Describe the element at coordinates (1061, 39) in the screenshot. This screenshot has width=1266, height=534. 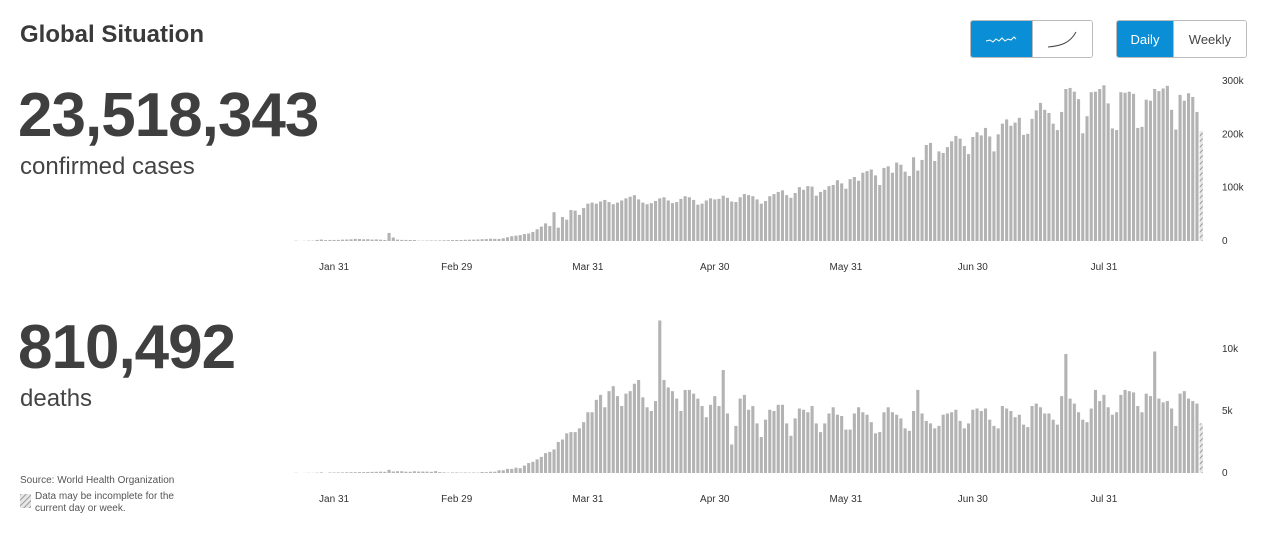
I see `cumulative-button` at that location.